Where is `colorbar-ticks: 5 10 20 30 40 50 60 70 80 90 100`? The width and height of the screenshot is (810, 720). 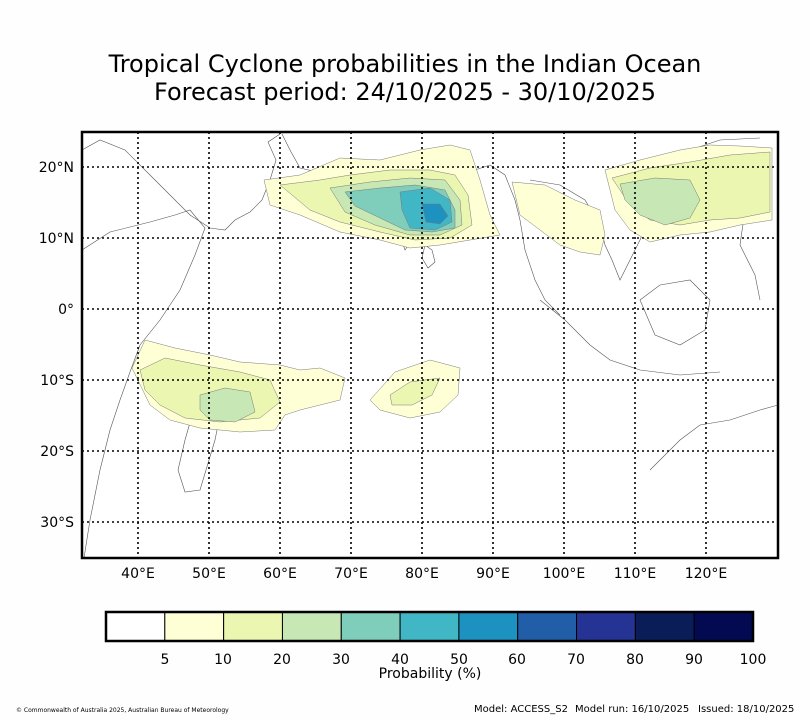
colorbar-ticks: 5 10 20 30 40 50 60 70 80 90 100 is located at coordinates (464, 660).